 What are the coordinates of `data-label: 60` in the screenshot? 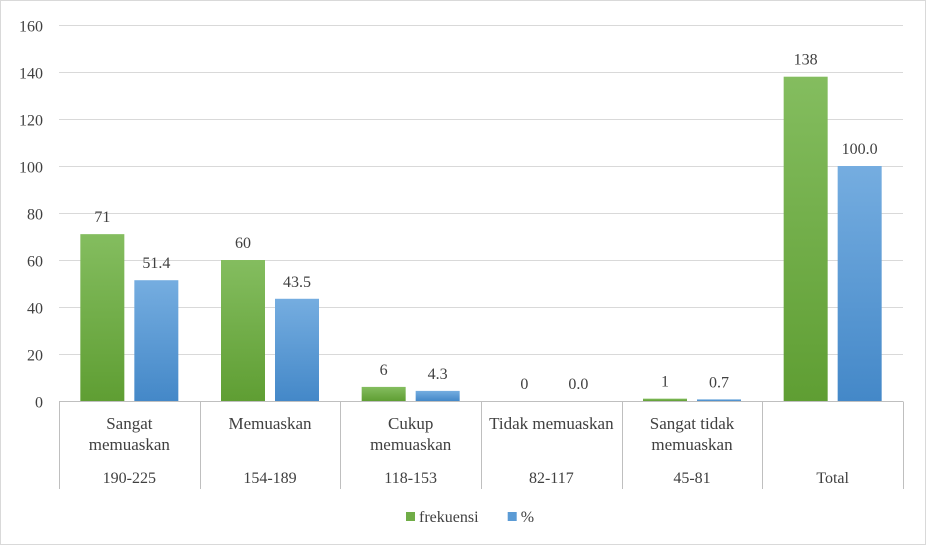 It's located at (243, 243).